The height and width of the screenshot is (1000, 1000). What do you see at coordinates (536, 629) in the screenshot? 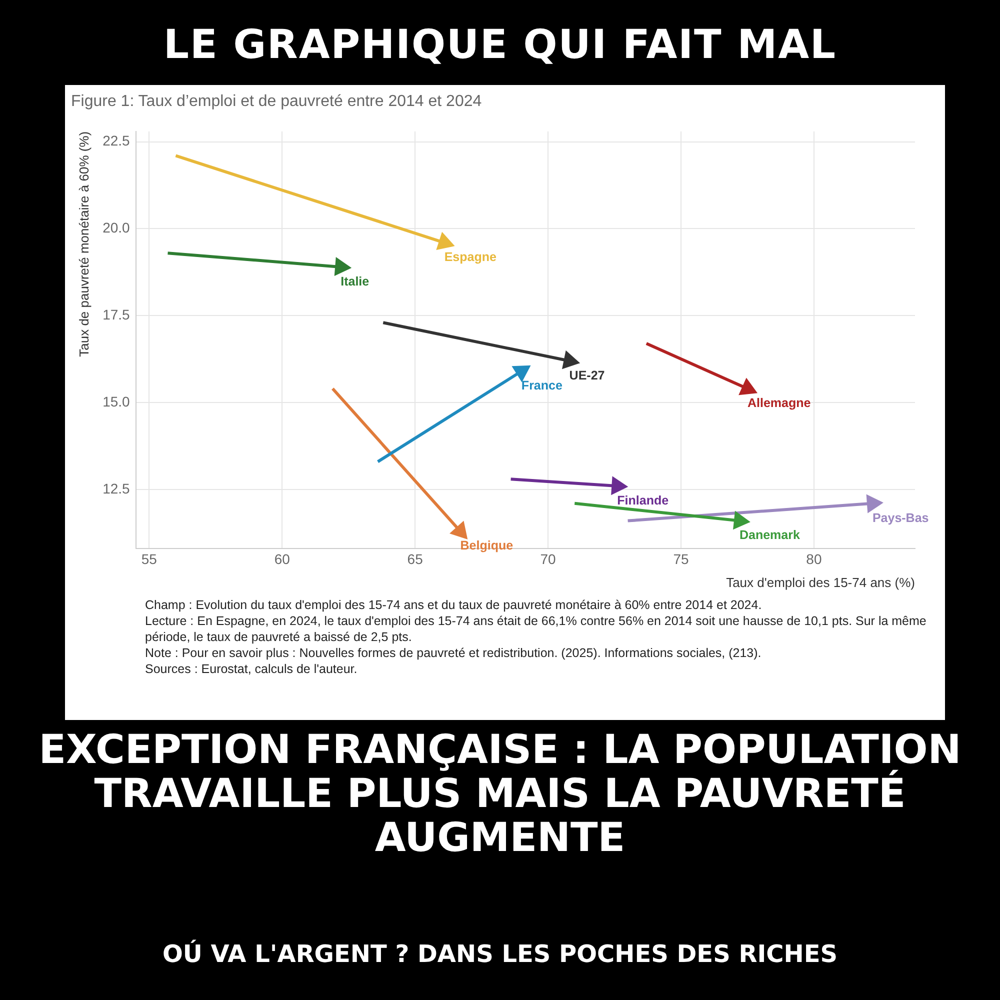
I see `text: Lecture : En Espagne, en 2024, le taux d'emploi des 15-74 ans était de 66,1% contre 56% en 2014 soit une hausse de 10,1 pts. Sur la même période, le taux de pauvreté a baissé de 2,5 pts.` at bounding box center [536, 629].